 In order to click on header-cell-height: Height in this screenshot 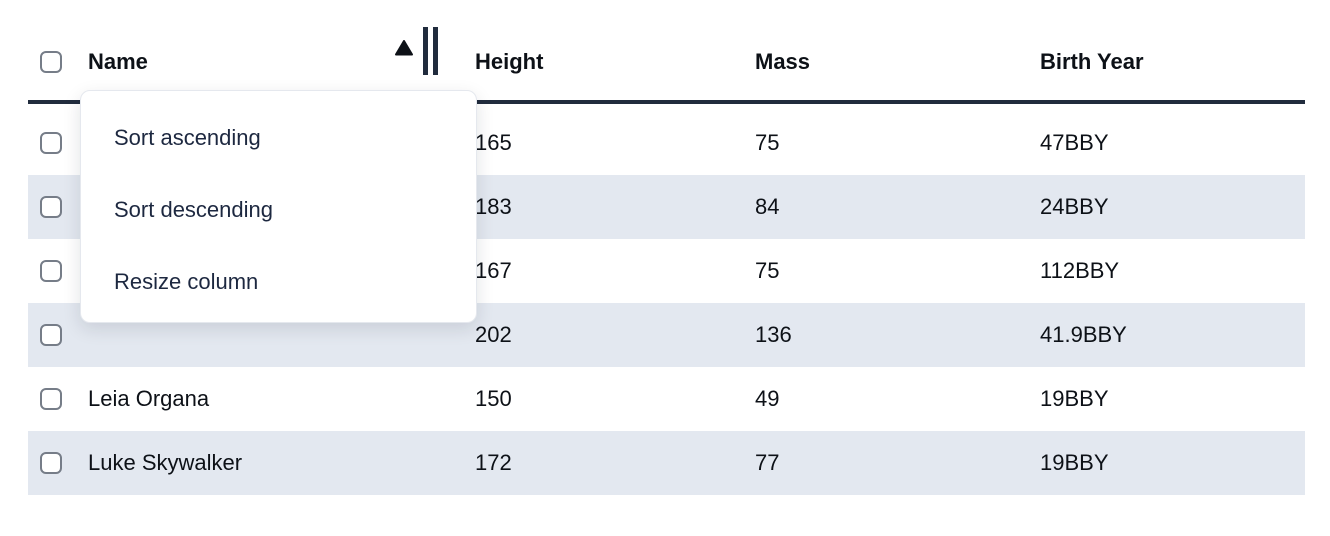, I will do `click(615, 62)`.